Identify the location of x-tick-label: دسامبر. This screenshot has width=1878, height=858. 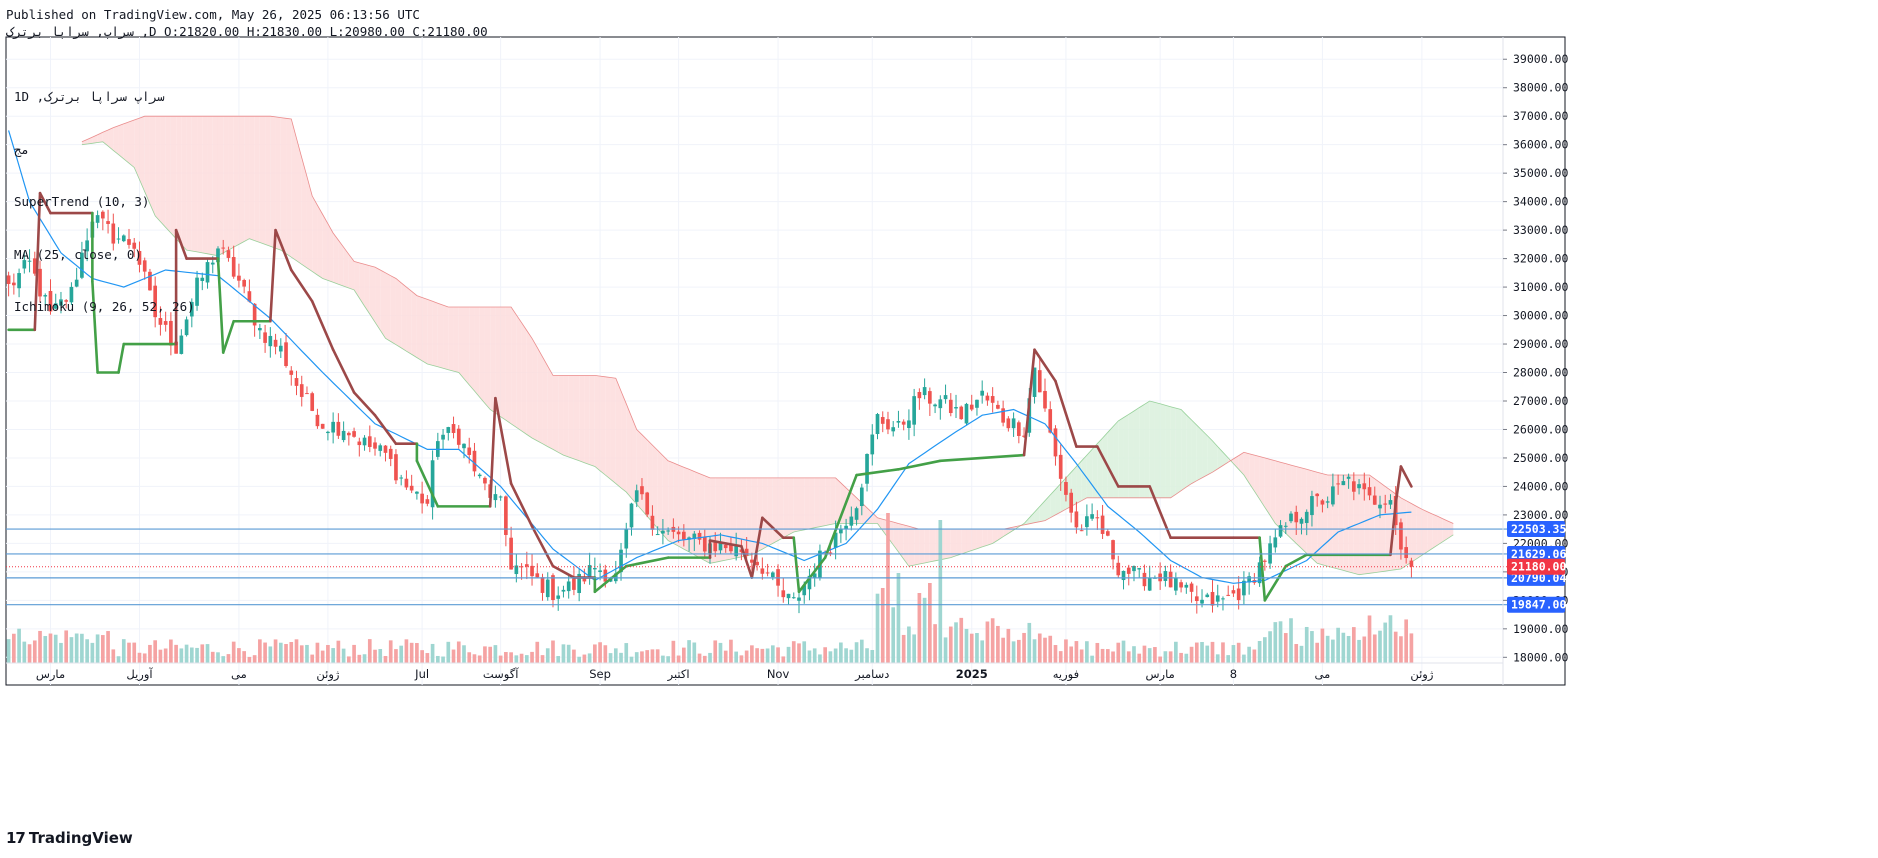
(871, 674).